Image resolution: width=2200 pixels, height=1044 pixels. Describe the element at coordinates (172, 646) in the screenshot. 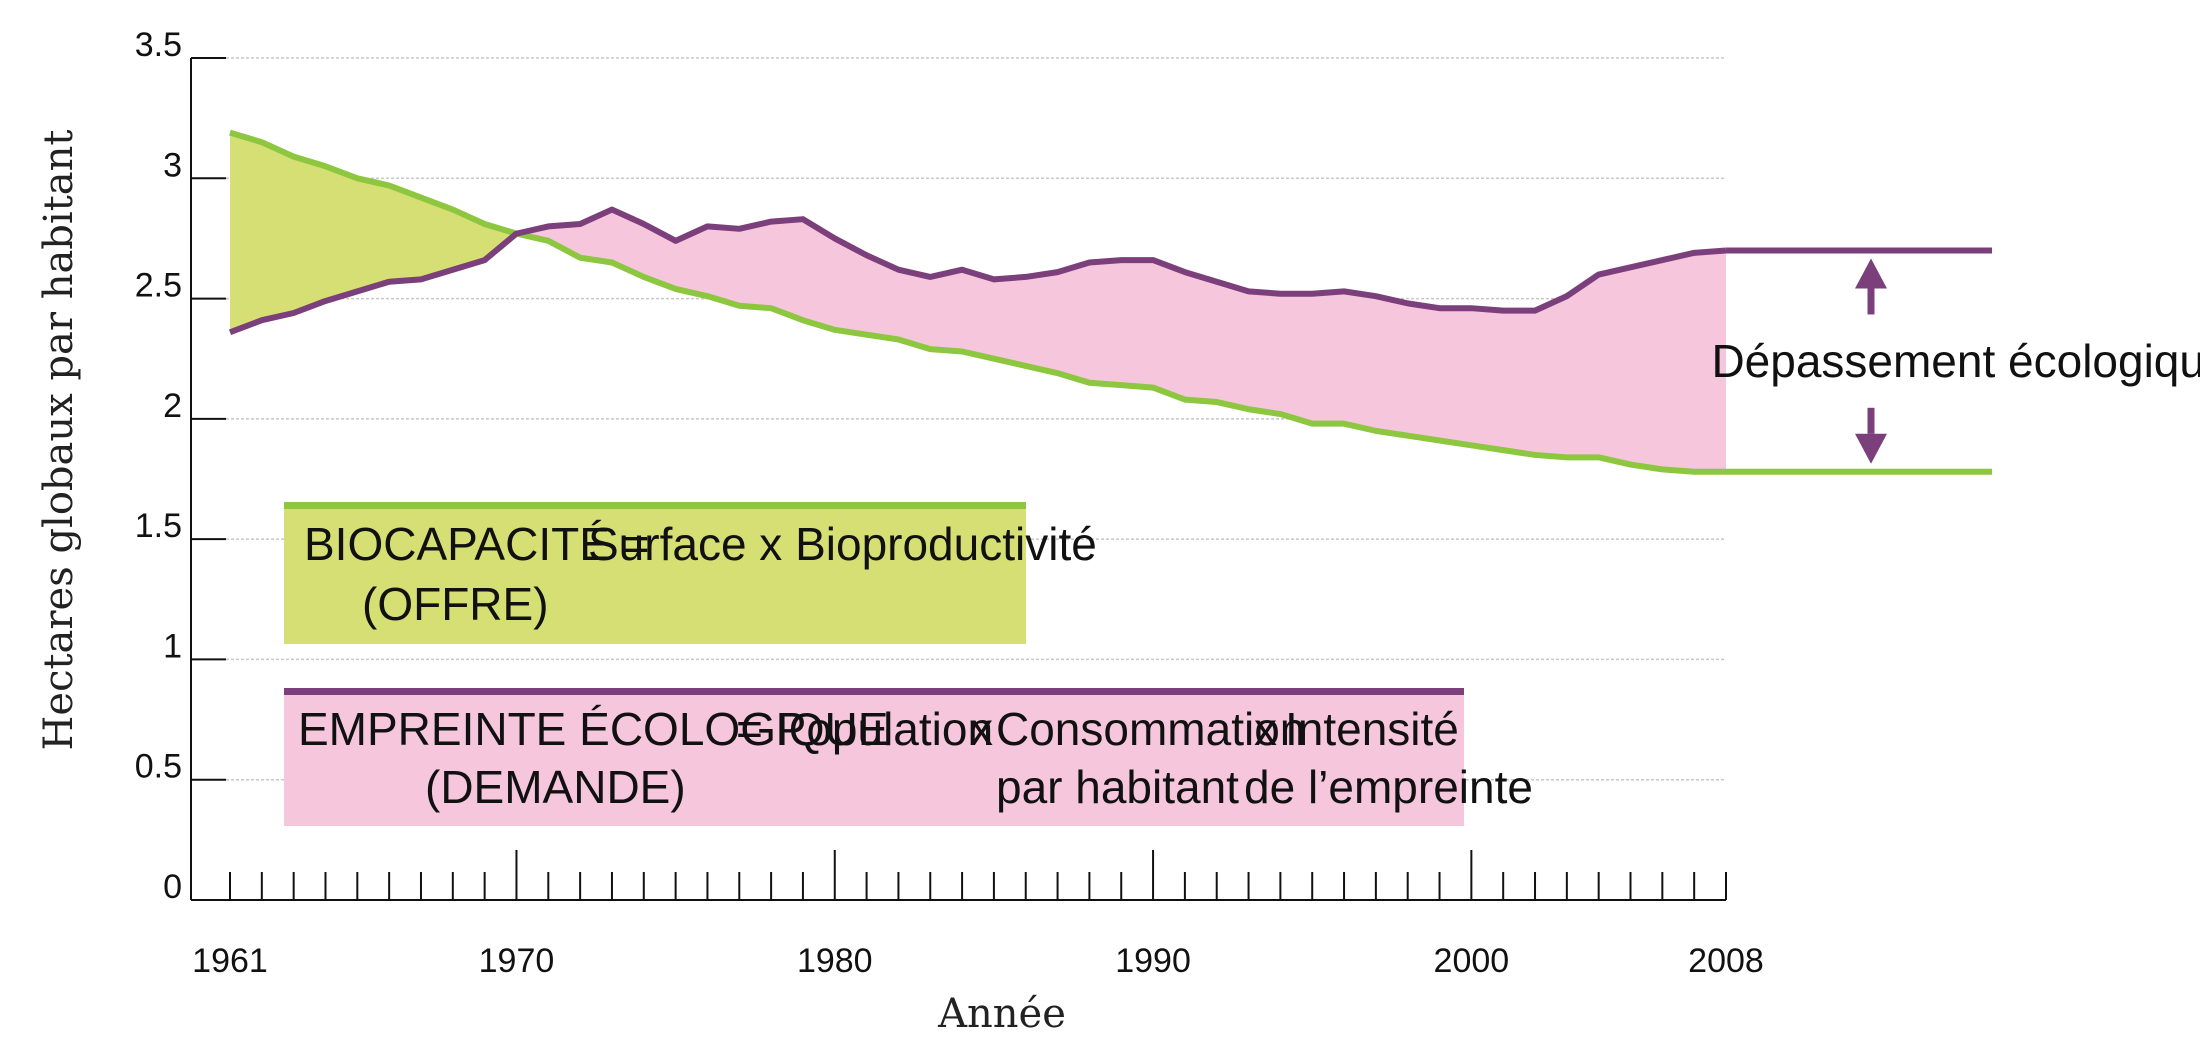

I see `y-tick-label: 1` at that location.